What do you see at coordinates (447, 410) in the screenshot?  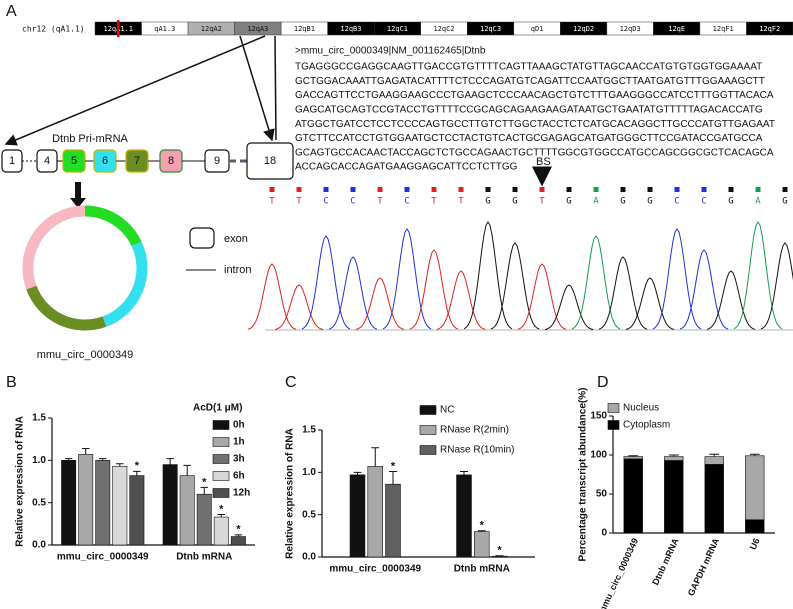 I see `legend-label: NC` at bounding box center [447, 410].